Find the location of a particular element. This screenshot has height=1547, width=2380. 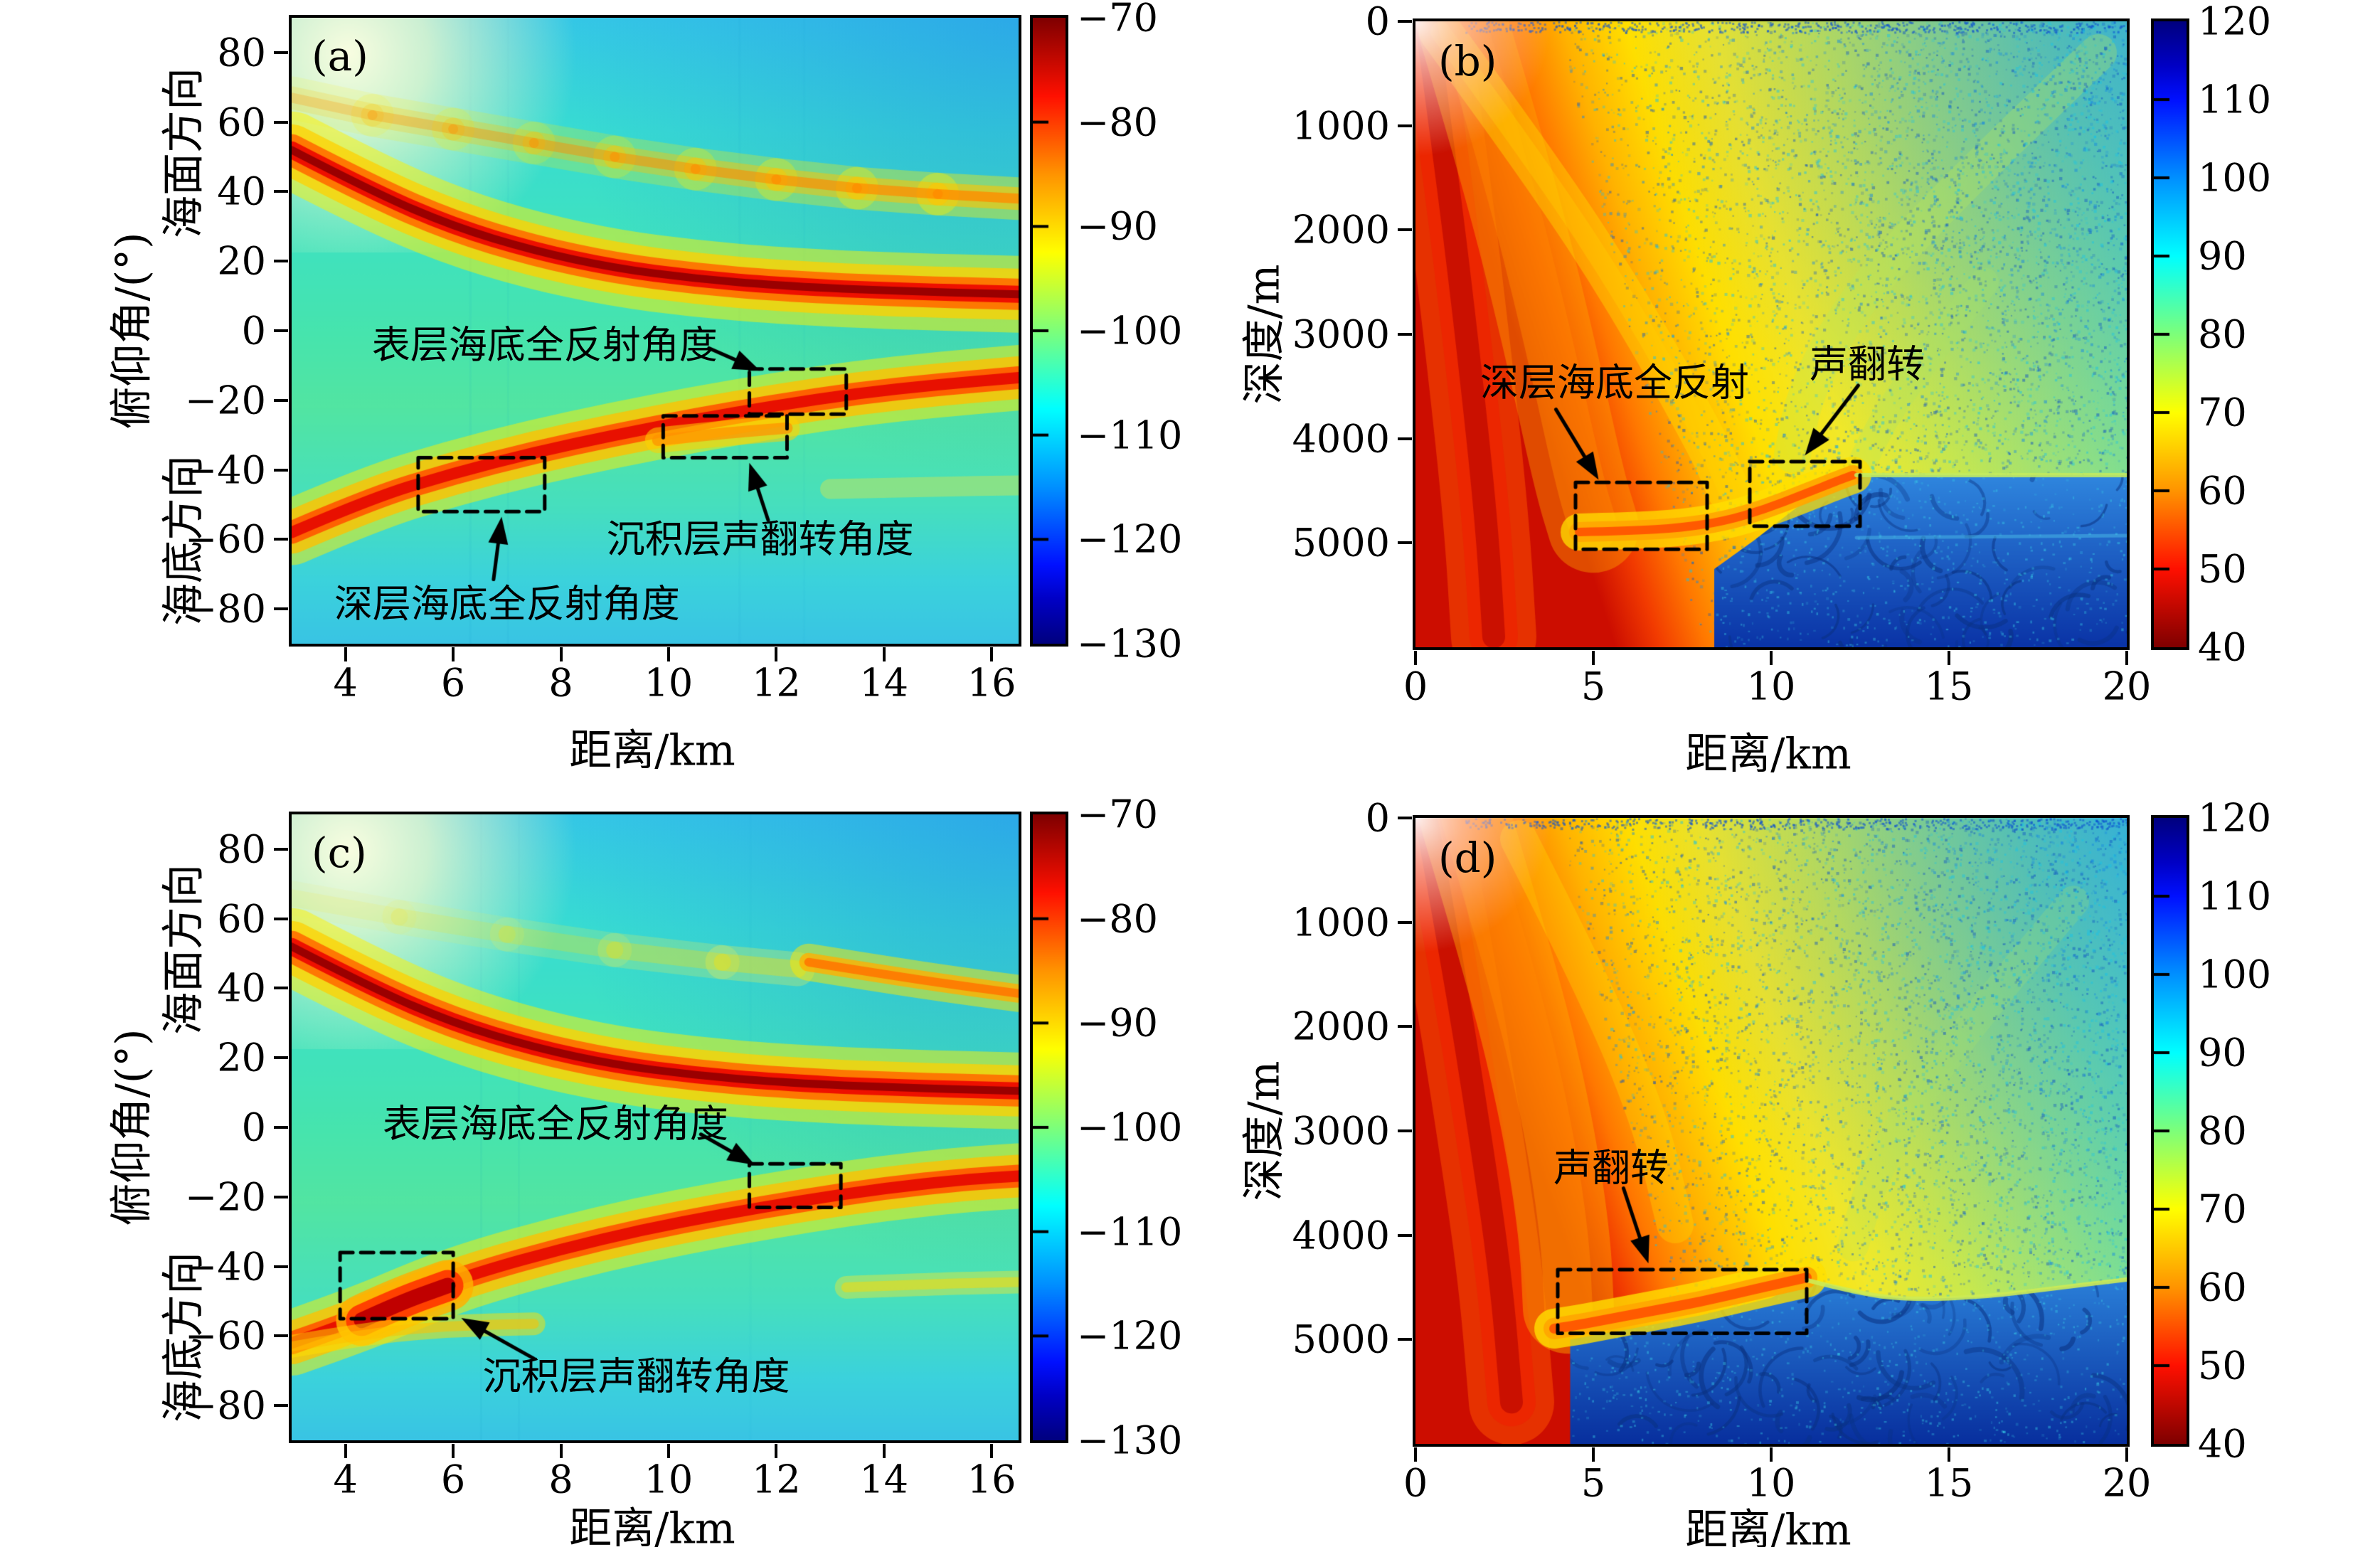

x-tick-label: 12 is located at coordinates (776, 683).